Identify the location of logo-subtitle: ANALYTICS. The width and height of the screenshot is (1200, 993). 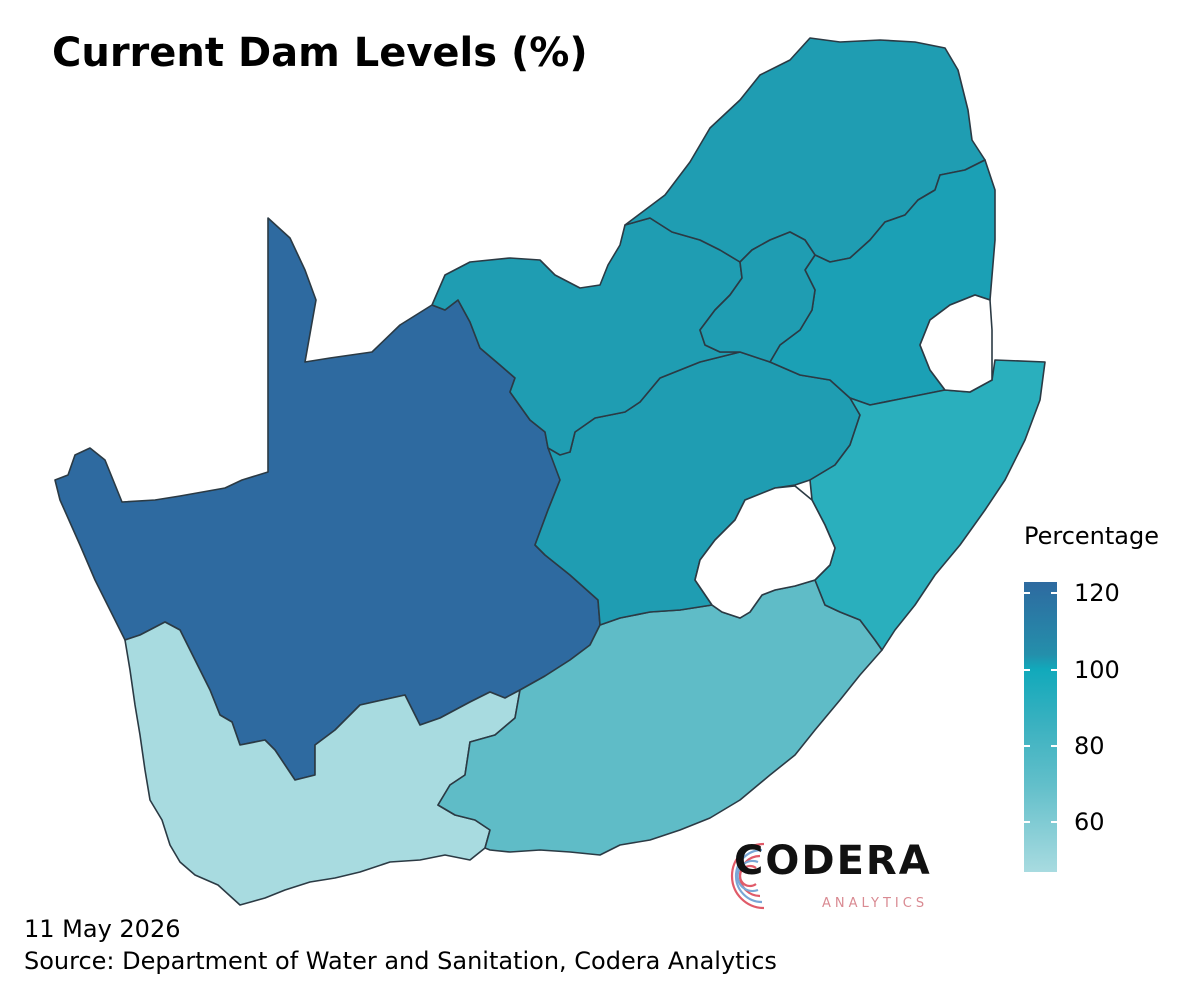
(875, 903).